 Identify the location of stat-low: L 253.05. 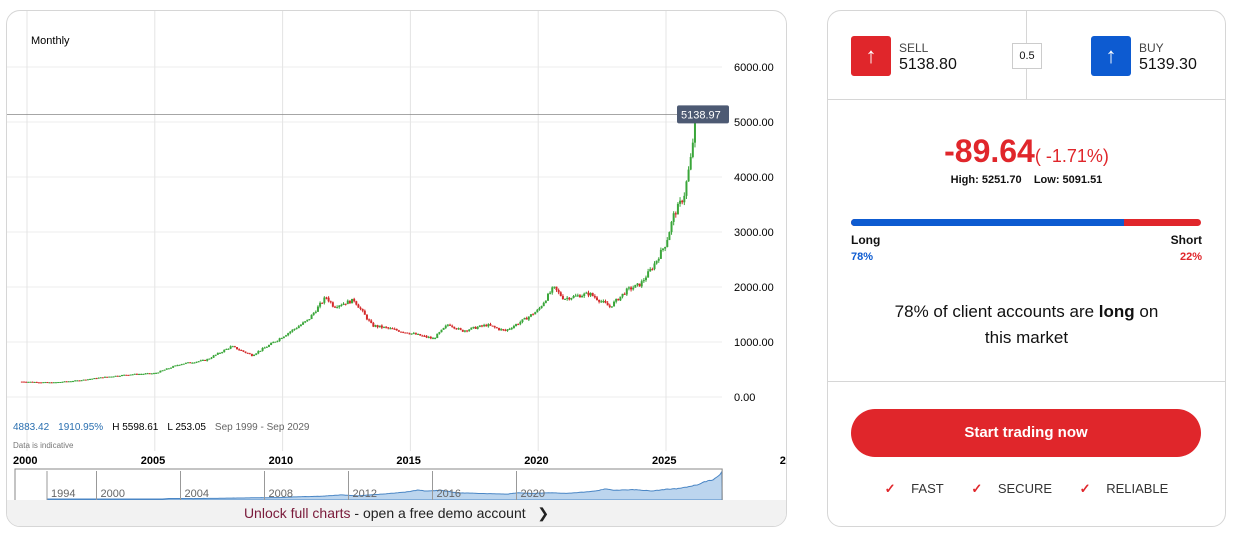
(186, 427).